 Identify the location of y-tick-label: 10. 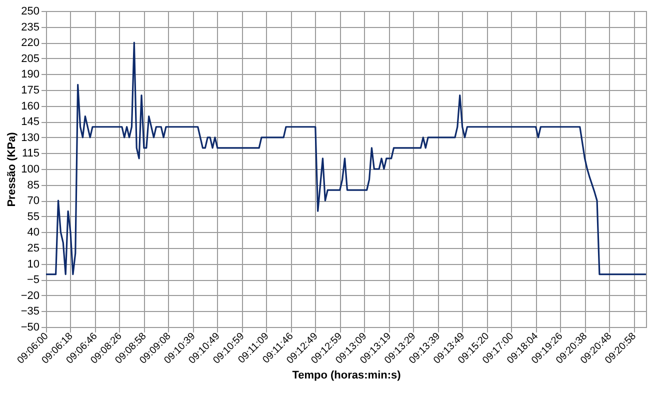
(33, 264).